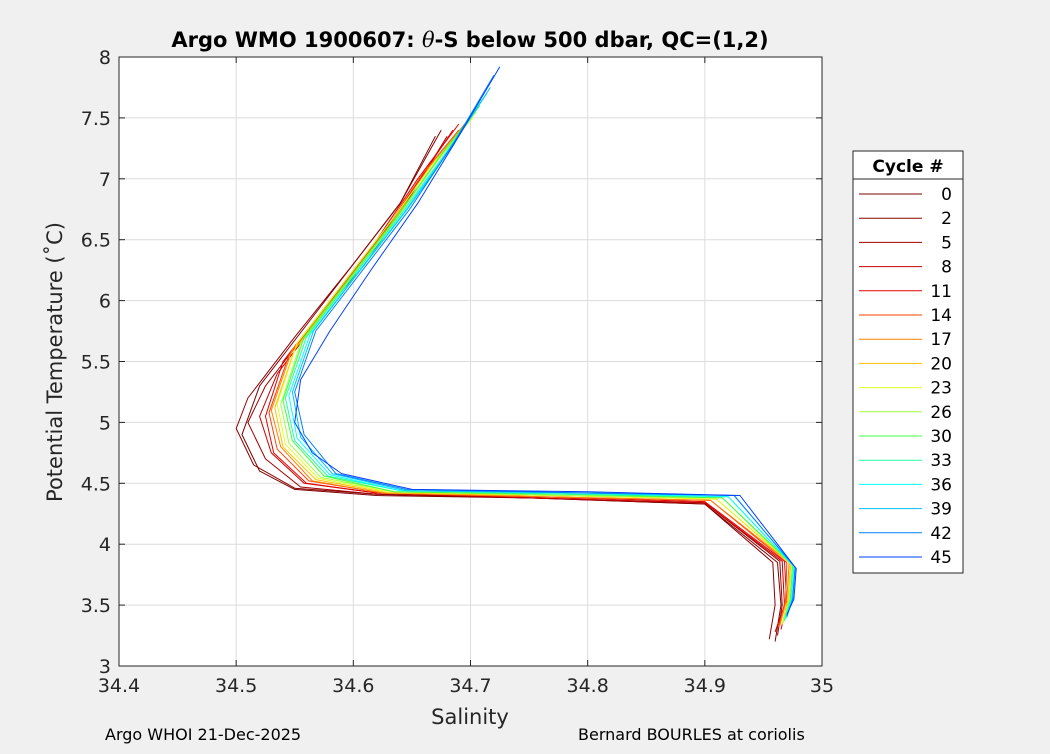  I want to click on footer-left: Argo WHOI 21-Dec-2025, so click(203, 734).